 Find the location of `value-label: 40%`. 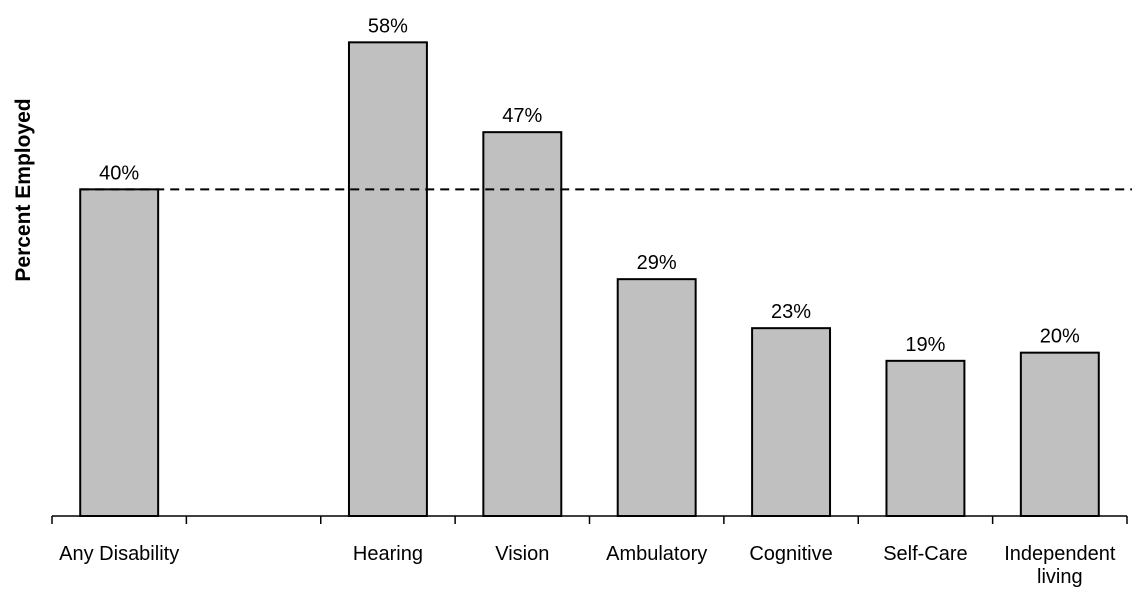

value-label: 40% is located at coordinates (119, 173).